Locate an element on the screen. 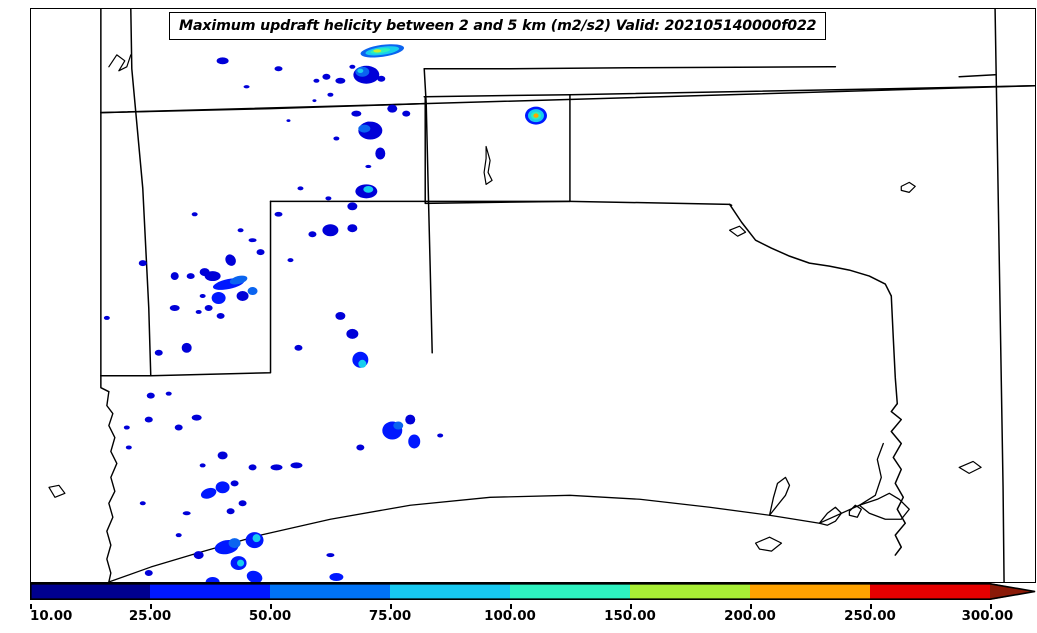 Image resolution: width=1037 pixels, height=633 pixels. border-nm-tx-southwest is located at coordinates (186, 288).